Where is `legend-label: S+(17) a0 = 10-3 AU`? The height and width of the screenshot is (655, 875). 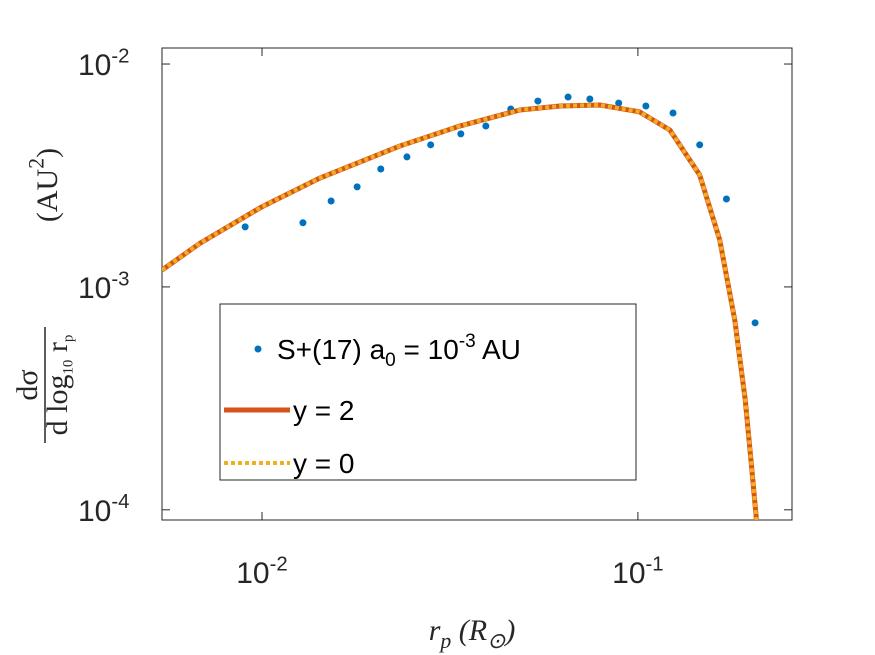 legend-label: S+(17) a0 = 10-3 AU is located at coordinates (399, 351).